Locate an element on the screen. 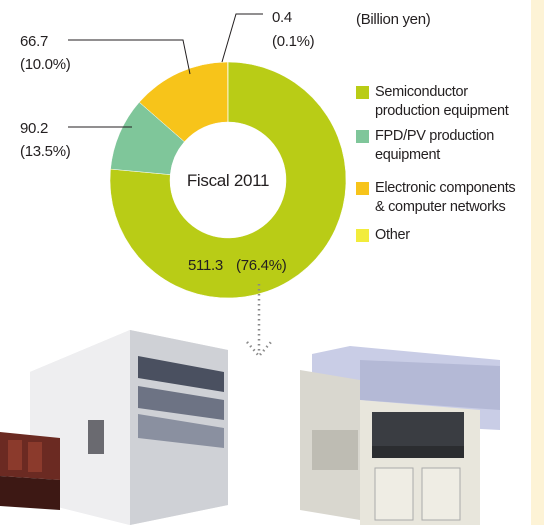  side-strip is located at coordinates (537, 262).